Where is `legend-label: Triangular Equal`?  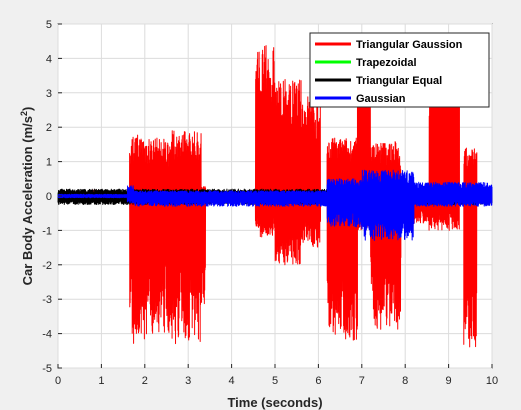 legend-label: Triangular Equal is located at coordinates (399, 81).